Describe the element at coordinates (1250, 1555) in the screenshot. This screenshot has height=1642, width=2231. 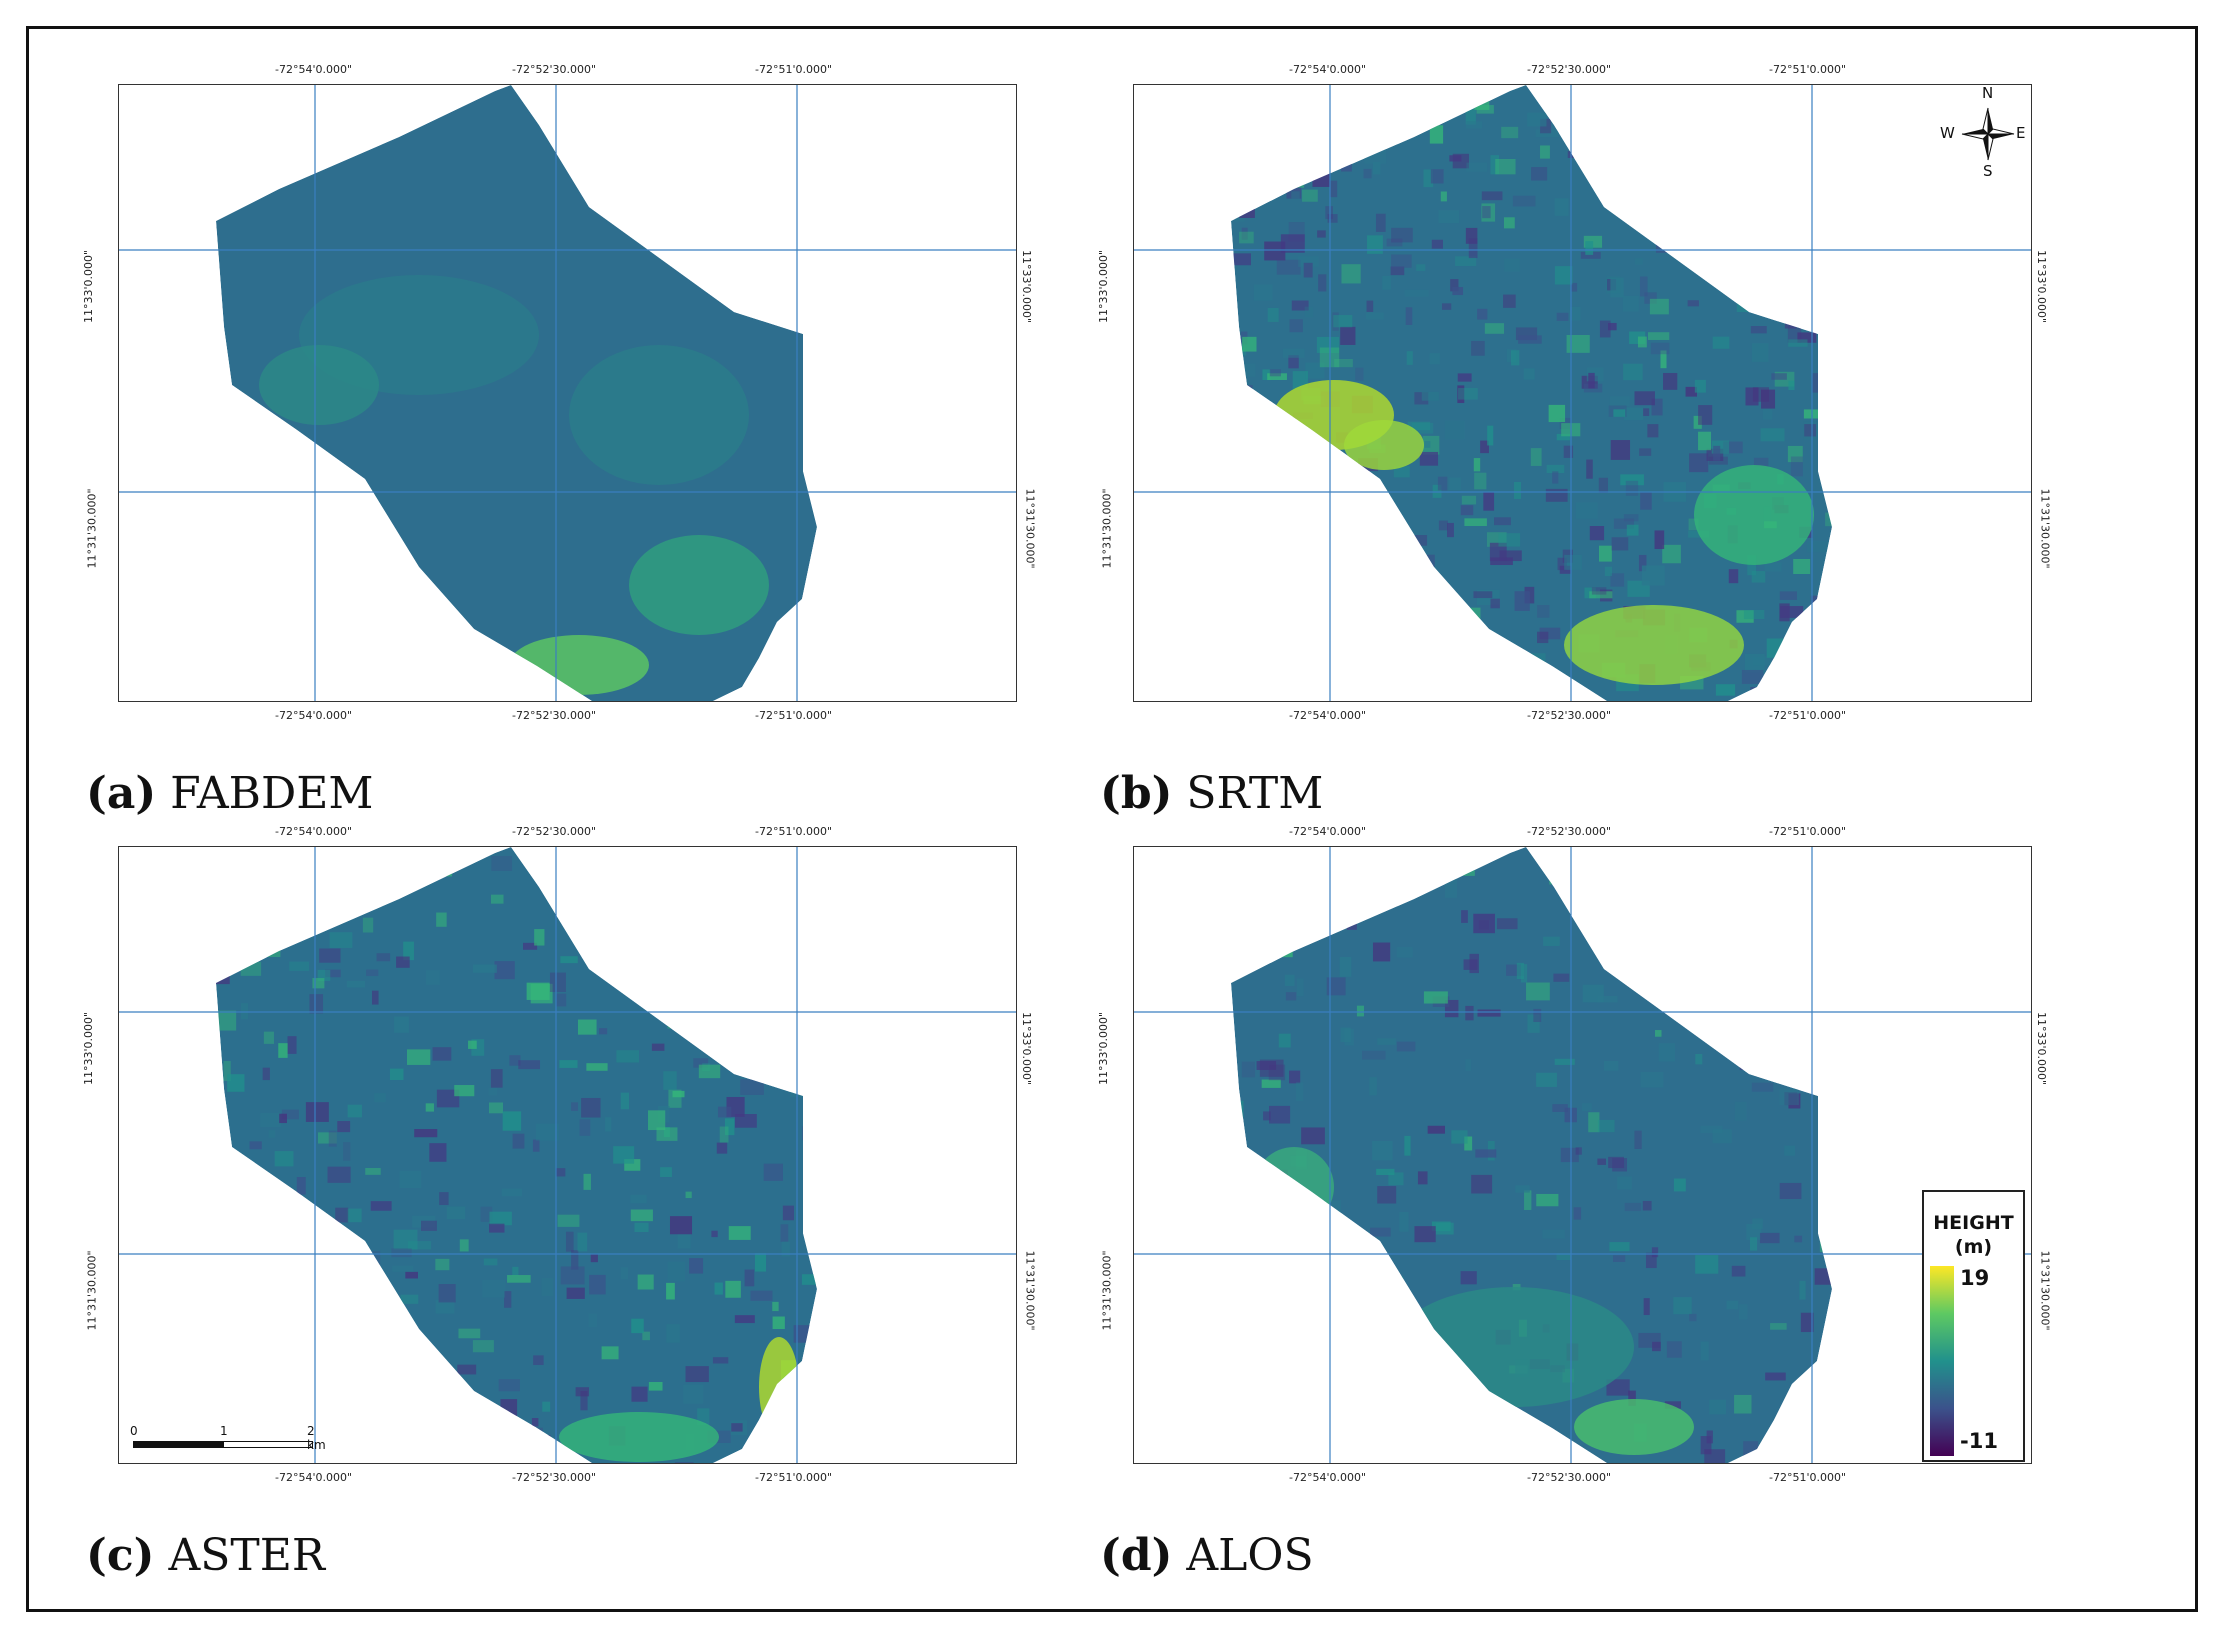
I see `caption-d-name: ALOS` at that location.